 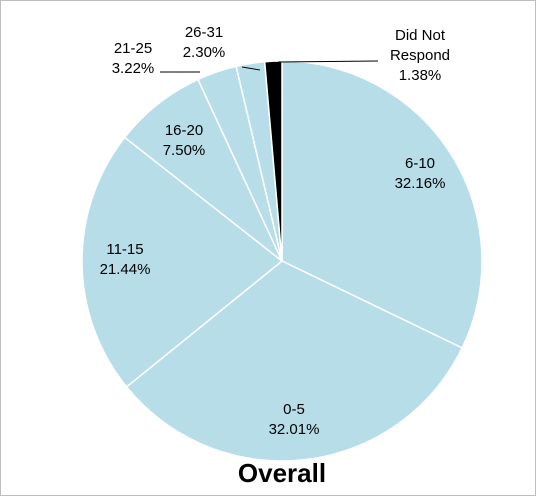 What do you see at coordinates (420, 55) in the screenshot?
I see `slice-label-did-not-respond: Did Not Respond 1.38%` at bounding box center [420, 55].